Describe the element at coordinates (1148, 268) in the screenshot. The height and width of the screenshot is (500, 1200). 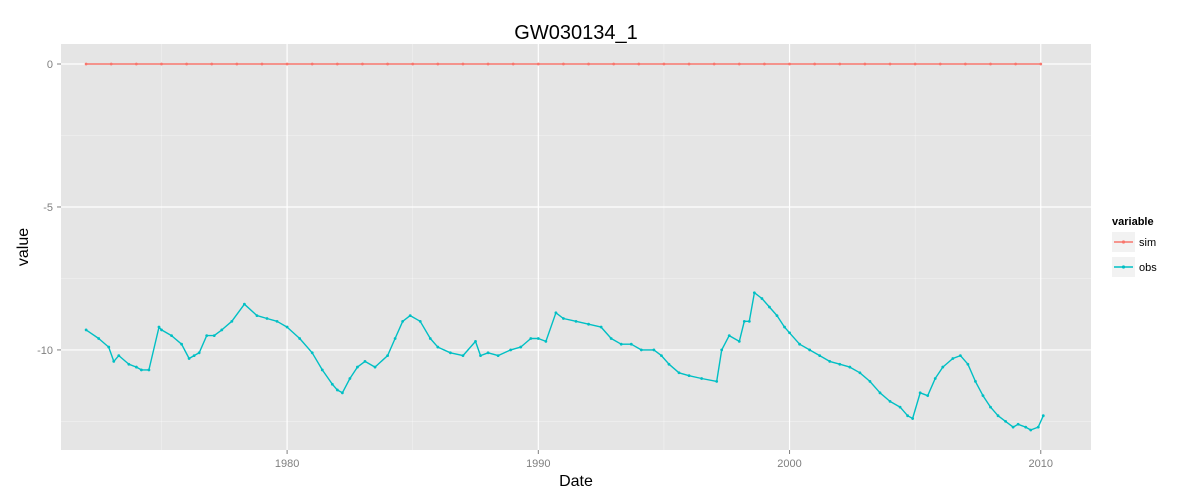
I see `legend-label-obs: obs` at that location.